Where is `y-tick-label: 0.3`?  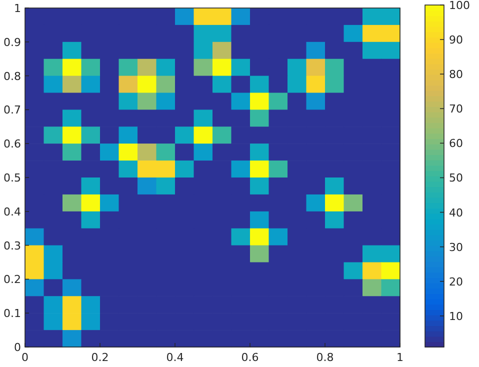
y-tick-label: 0.3 is located at coordinates (12, 245).